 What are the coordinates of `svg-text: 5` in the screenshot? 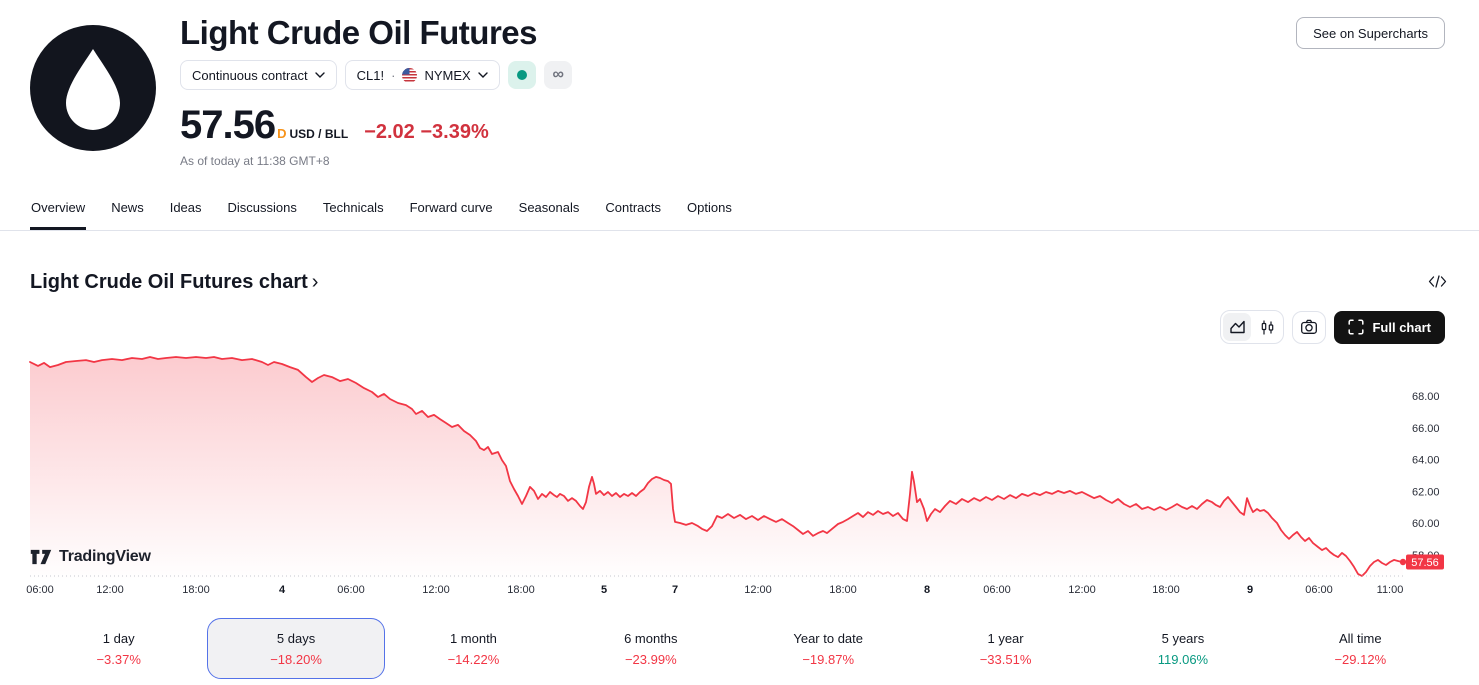 It's located at (604, 590).